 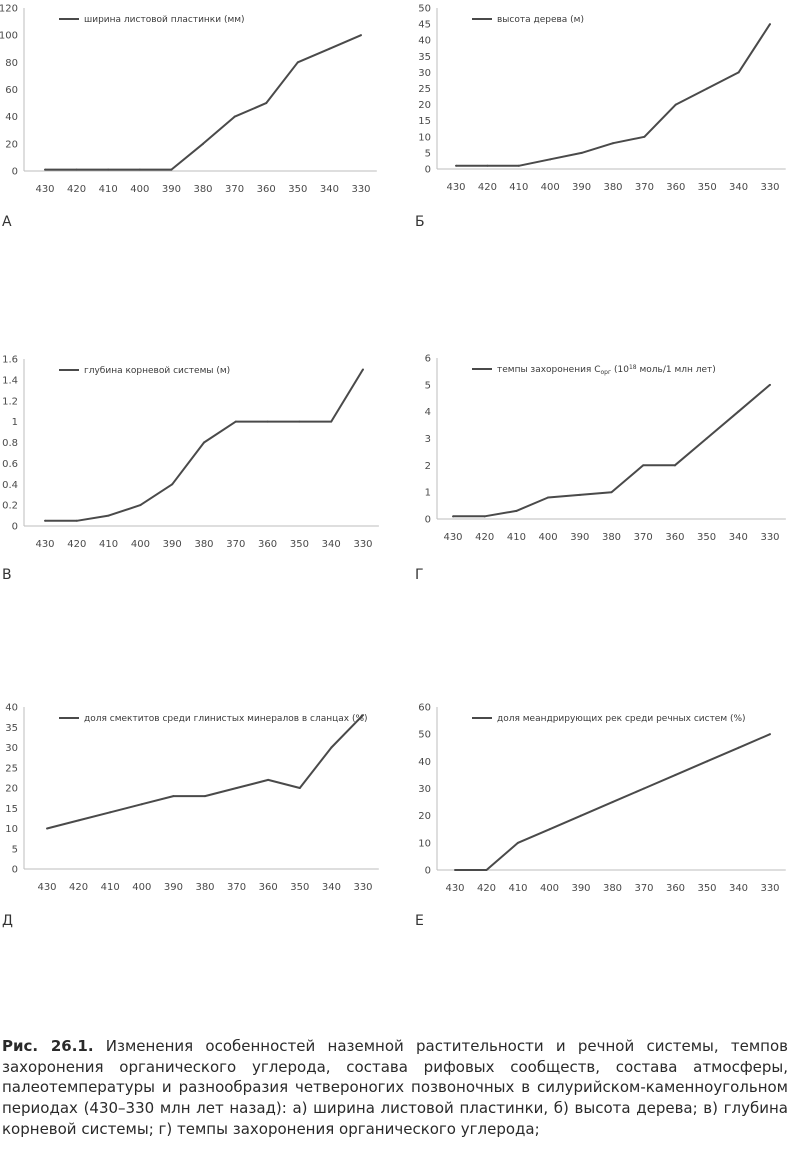 What do you see at coordinates (428, 439) in the screenshot?
I see `y-tick-label: 3` at bounding box center [428, 439].